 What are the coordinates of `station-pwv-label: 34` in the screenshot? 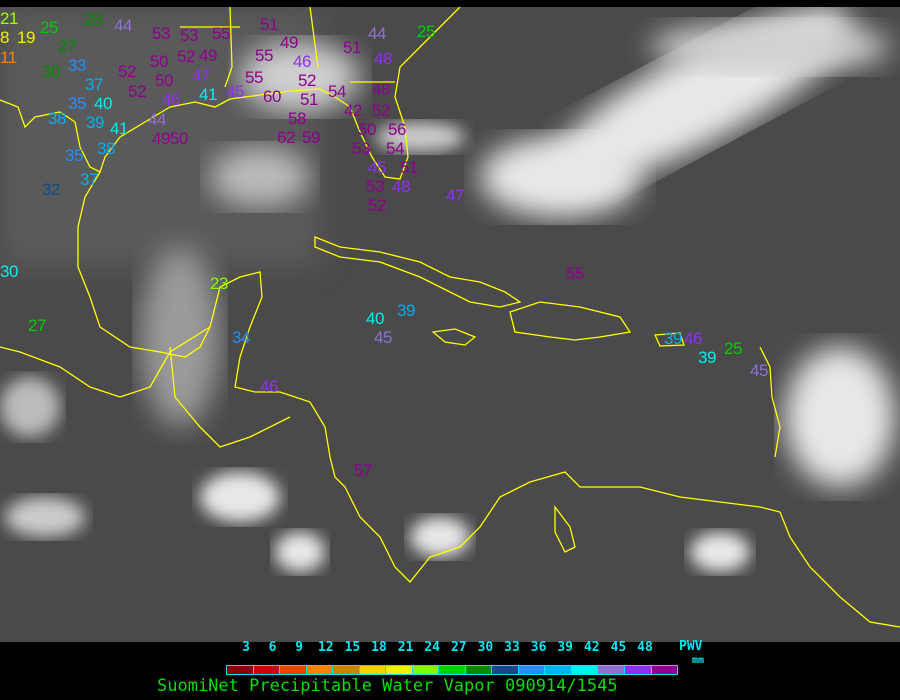 It's located at (241, 337).